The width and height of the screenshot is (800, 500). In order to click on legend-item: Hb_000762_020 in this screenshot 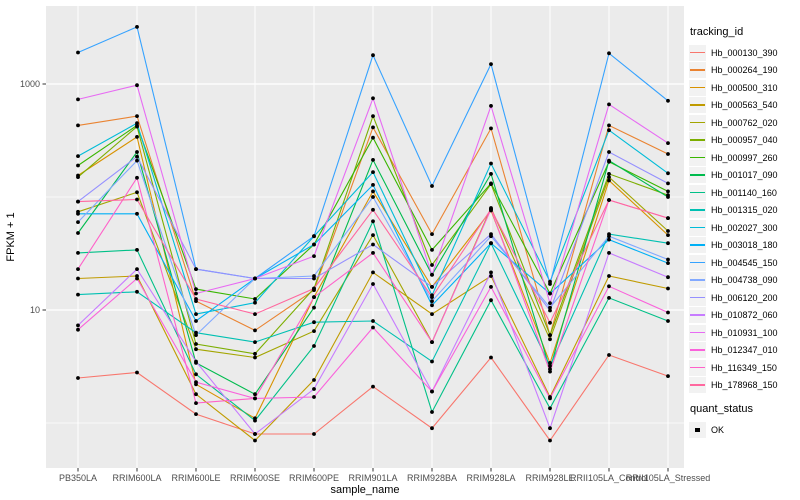, I will do `click(744, 123)`.